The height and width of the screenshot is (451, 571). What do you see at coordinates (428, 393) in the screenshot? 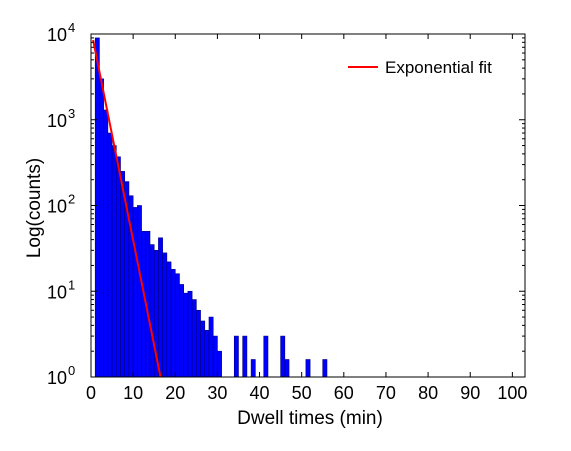
I see `x-tick-label: 80` at bounding box center [428, 393].